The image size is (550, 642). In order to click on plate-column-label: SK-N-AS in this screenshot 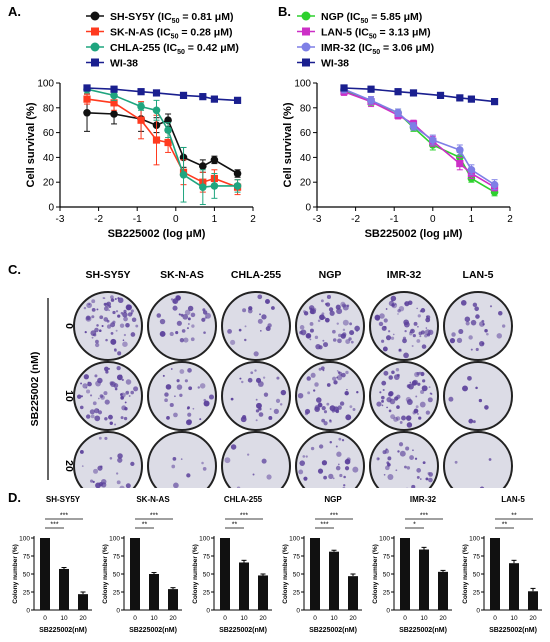, I will do `click(182, 275)`.